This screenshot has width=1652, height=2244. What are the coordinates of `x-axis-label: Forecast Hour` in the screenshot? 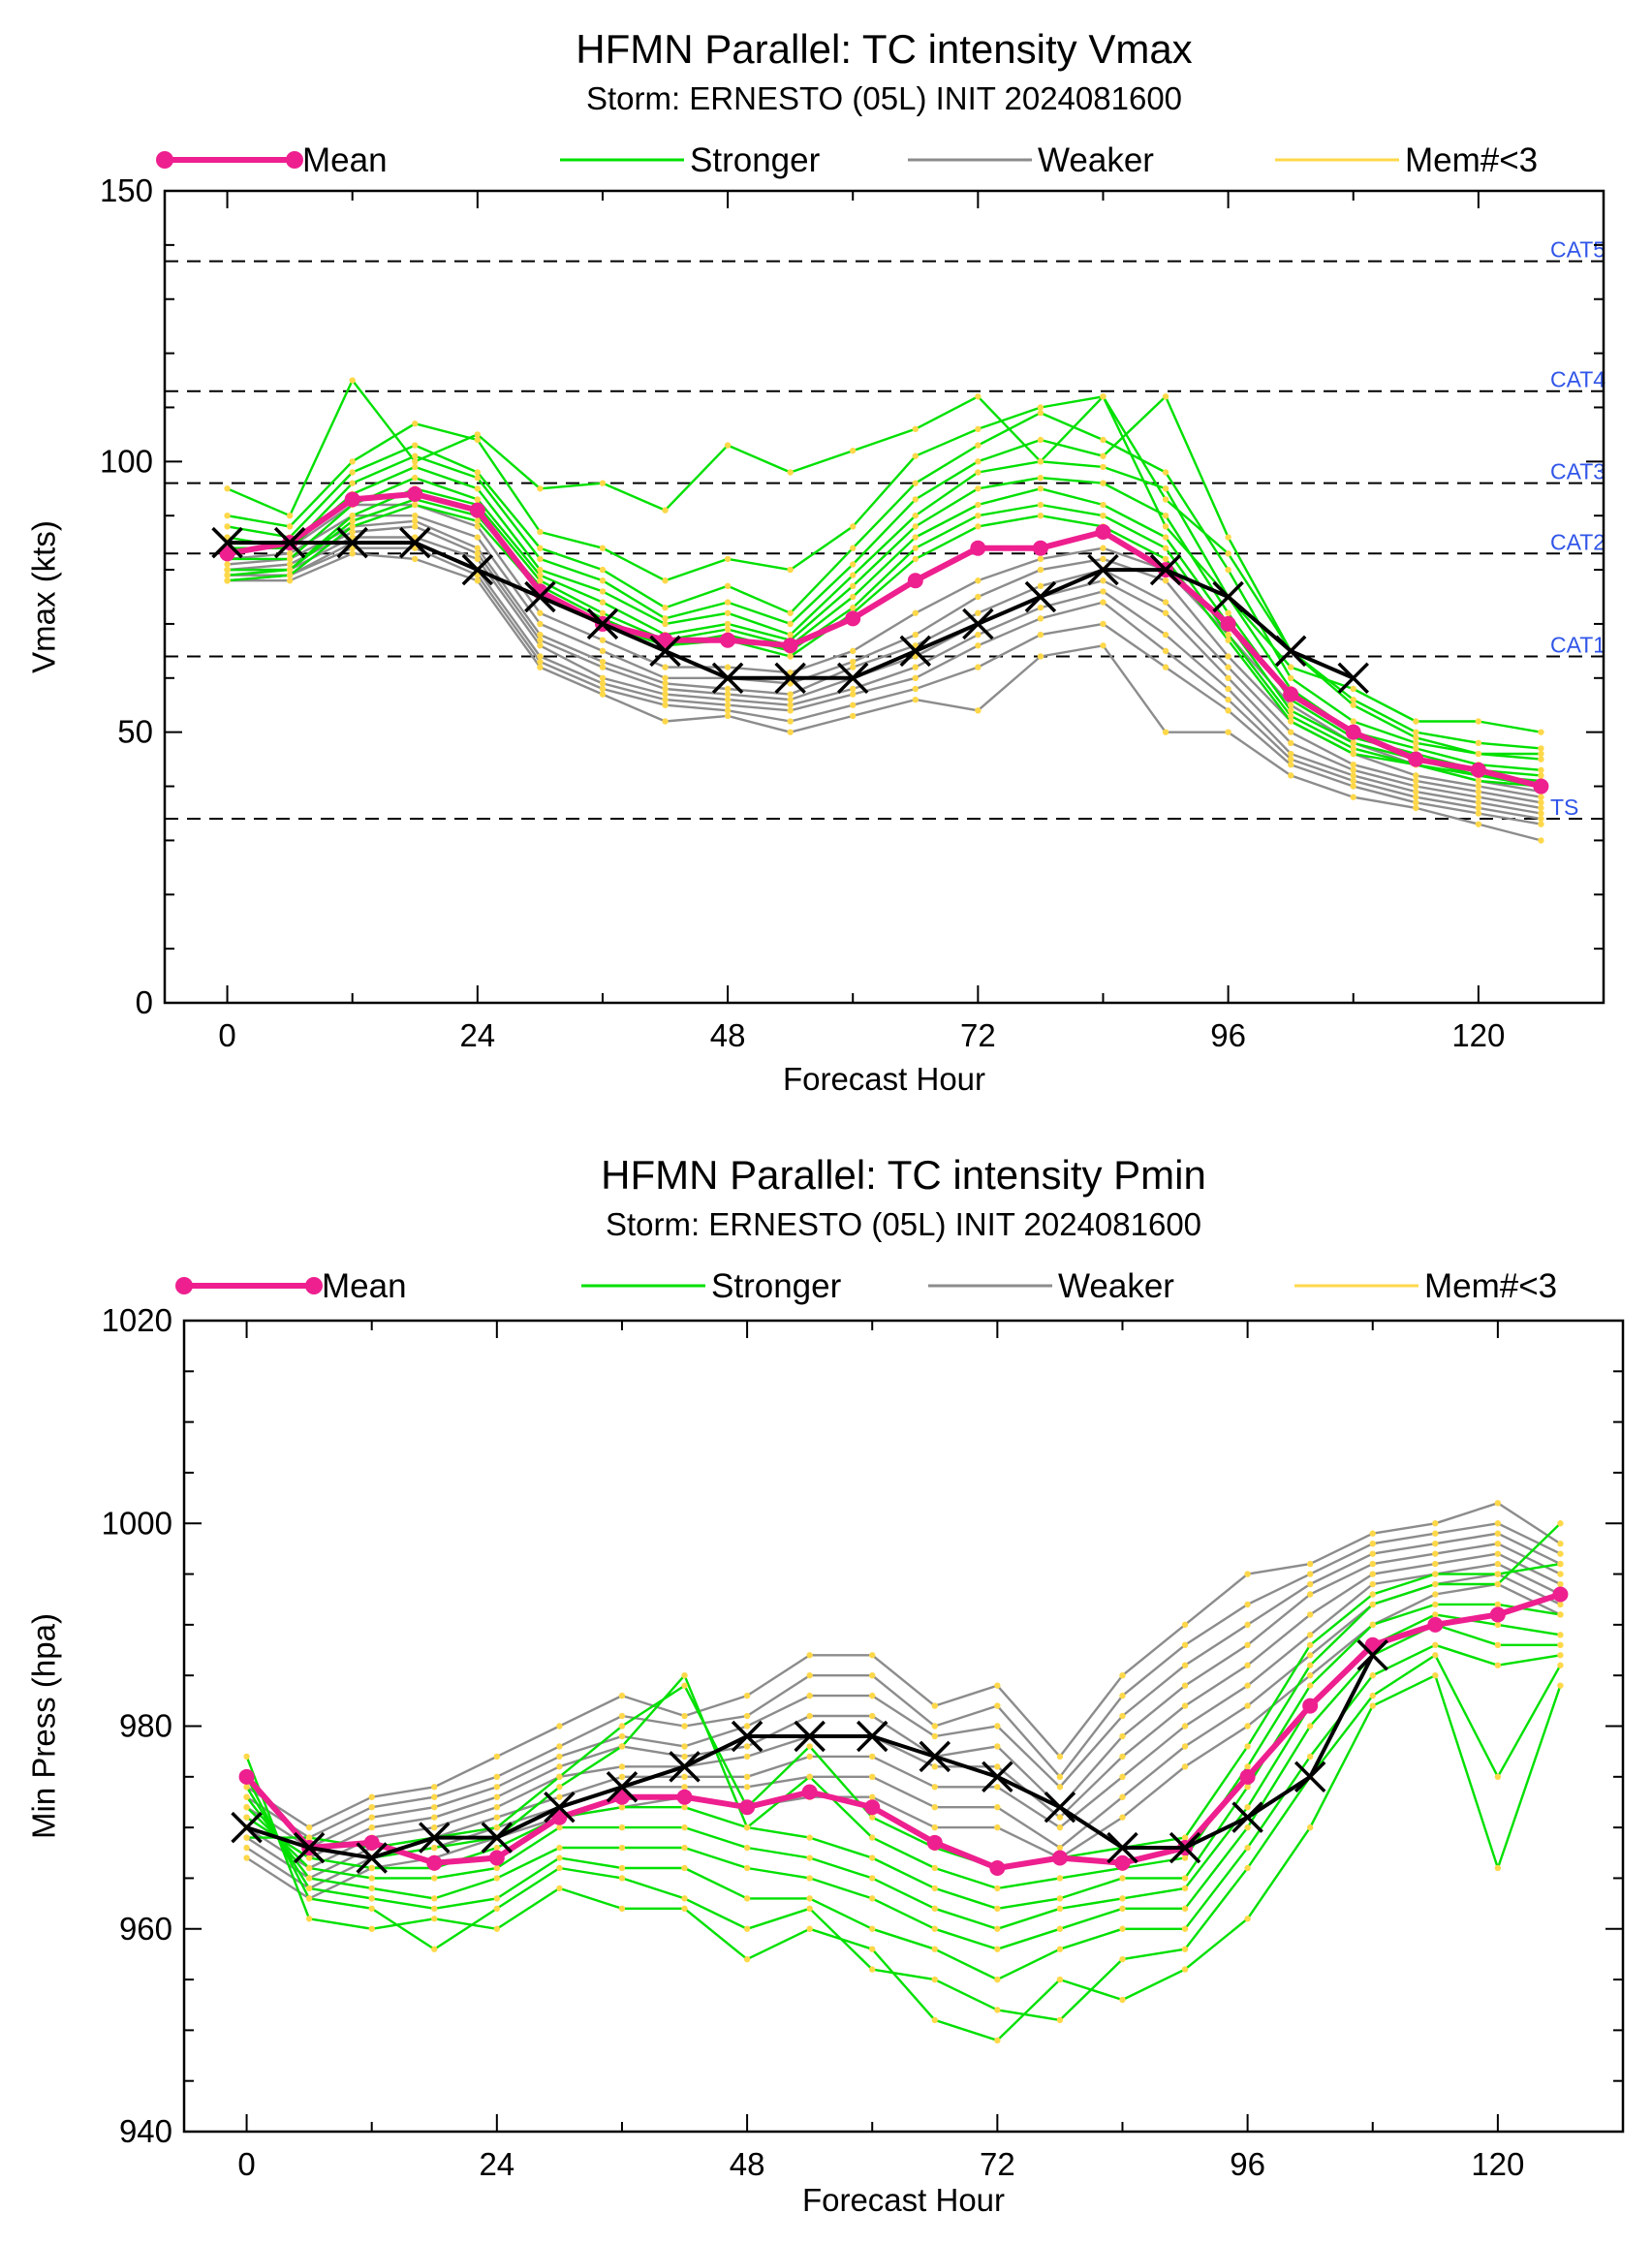 It's located at (884, 1079).